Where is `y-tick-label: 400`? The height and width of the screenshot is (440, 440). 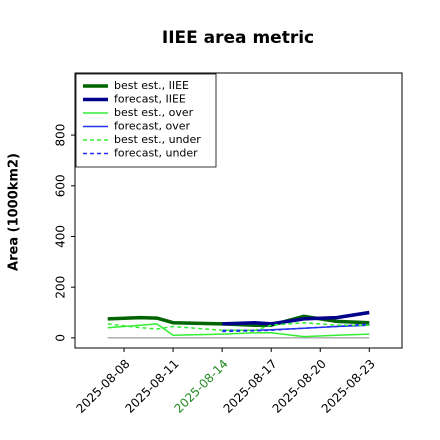
y-tick-label: 400 is located at coordinates (61, 236).